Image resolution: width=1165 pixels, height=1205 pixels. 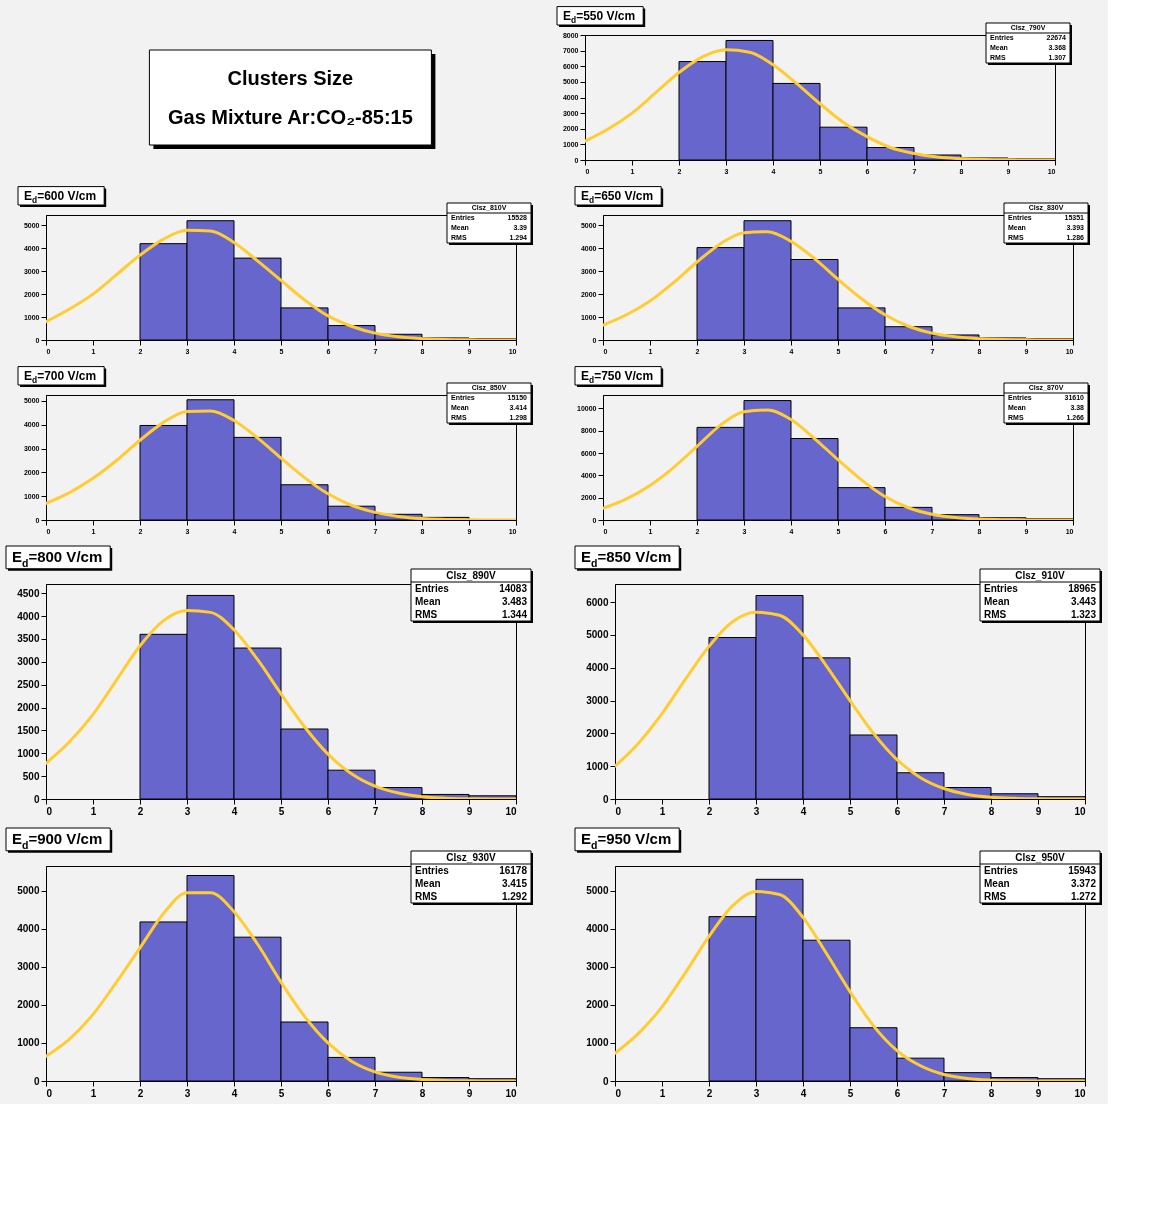 I want to click on annotation: 3.372, so click(x=1083, y=883).